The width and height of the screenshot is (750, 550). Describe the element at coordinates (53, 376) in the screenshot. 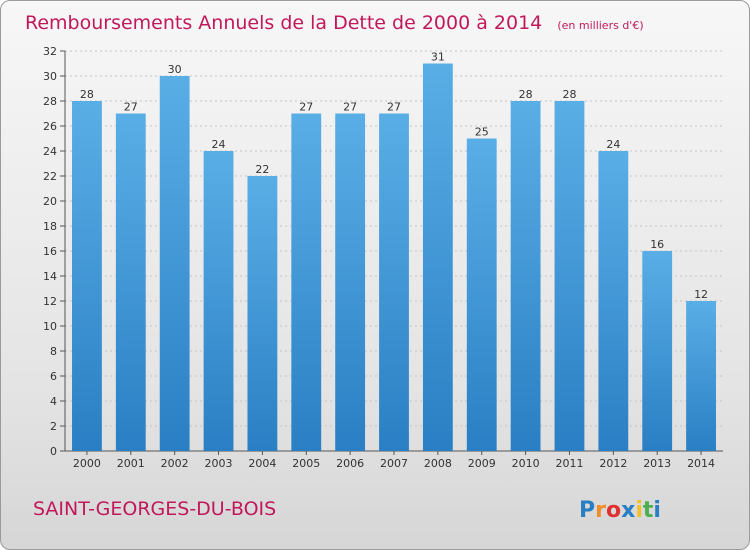

I see `y-tick-label: 6` at that location.